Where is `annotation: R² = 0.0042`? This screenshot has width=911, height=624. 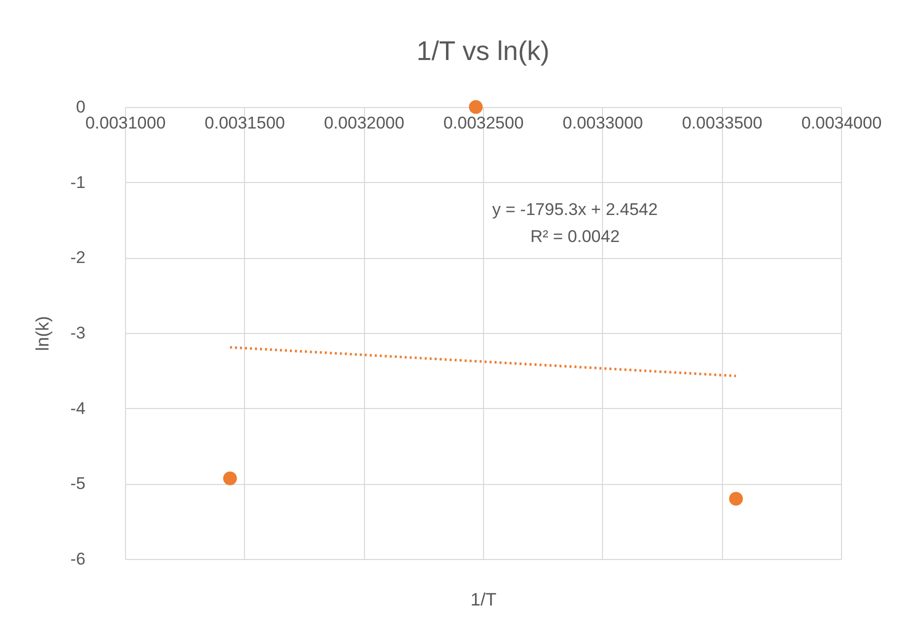
annotation: R² = 0.0042 is located at coordinates (575, 236).